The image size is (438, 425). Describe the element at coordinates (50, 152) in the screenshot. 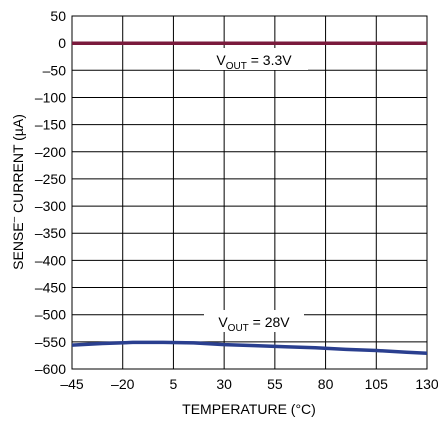

I see `y-tick-label: –200` at that location.